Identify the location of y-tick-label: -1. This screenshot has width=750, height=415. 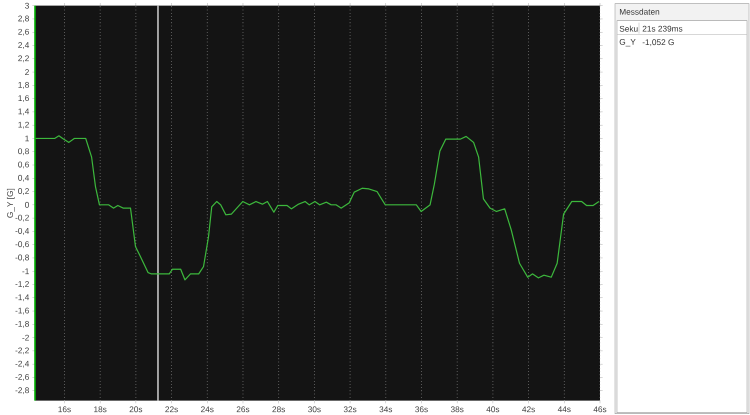
(25, 271).